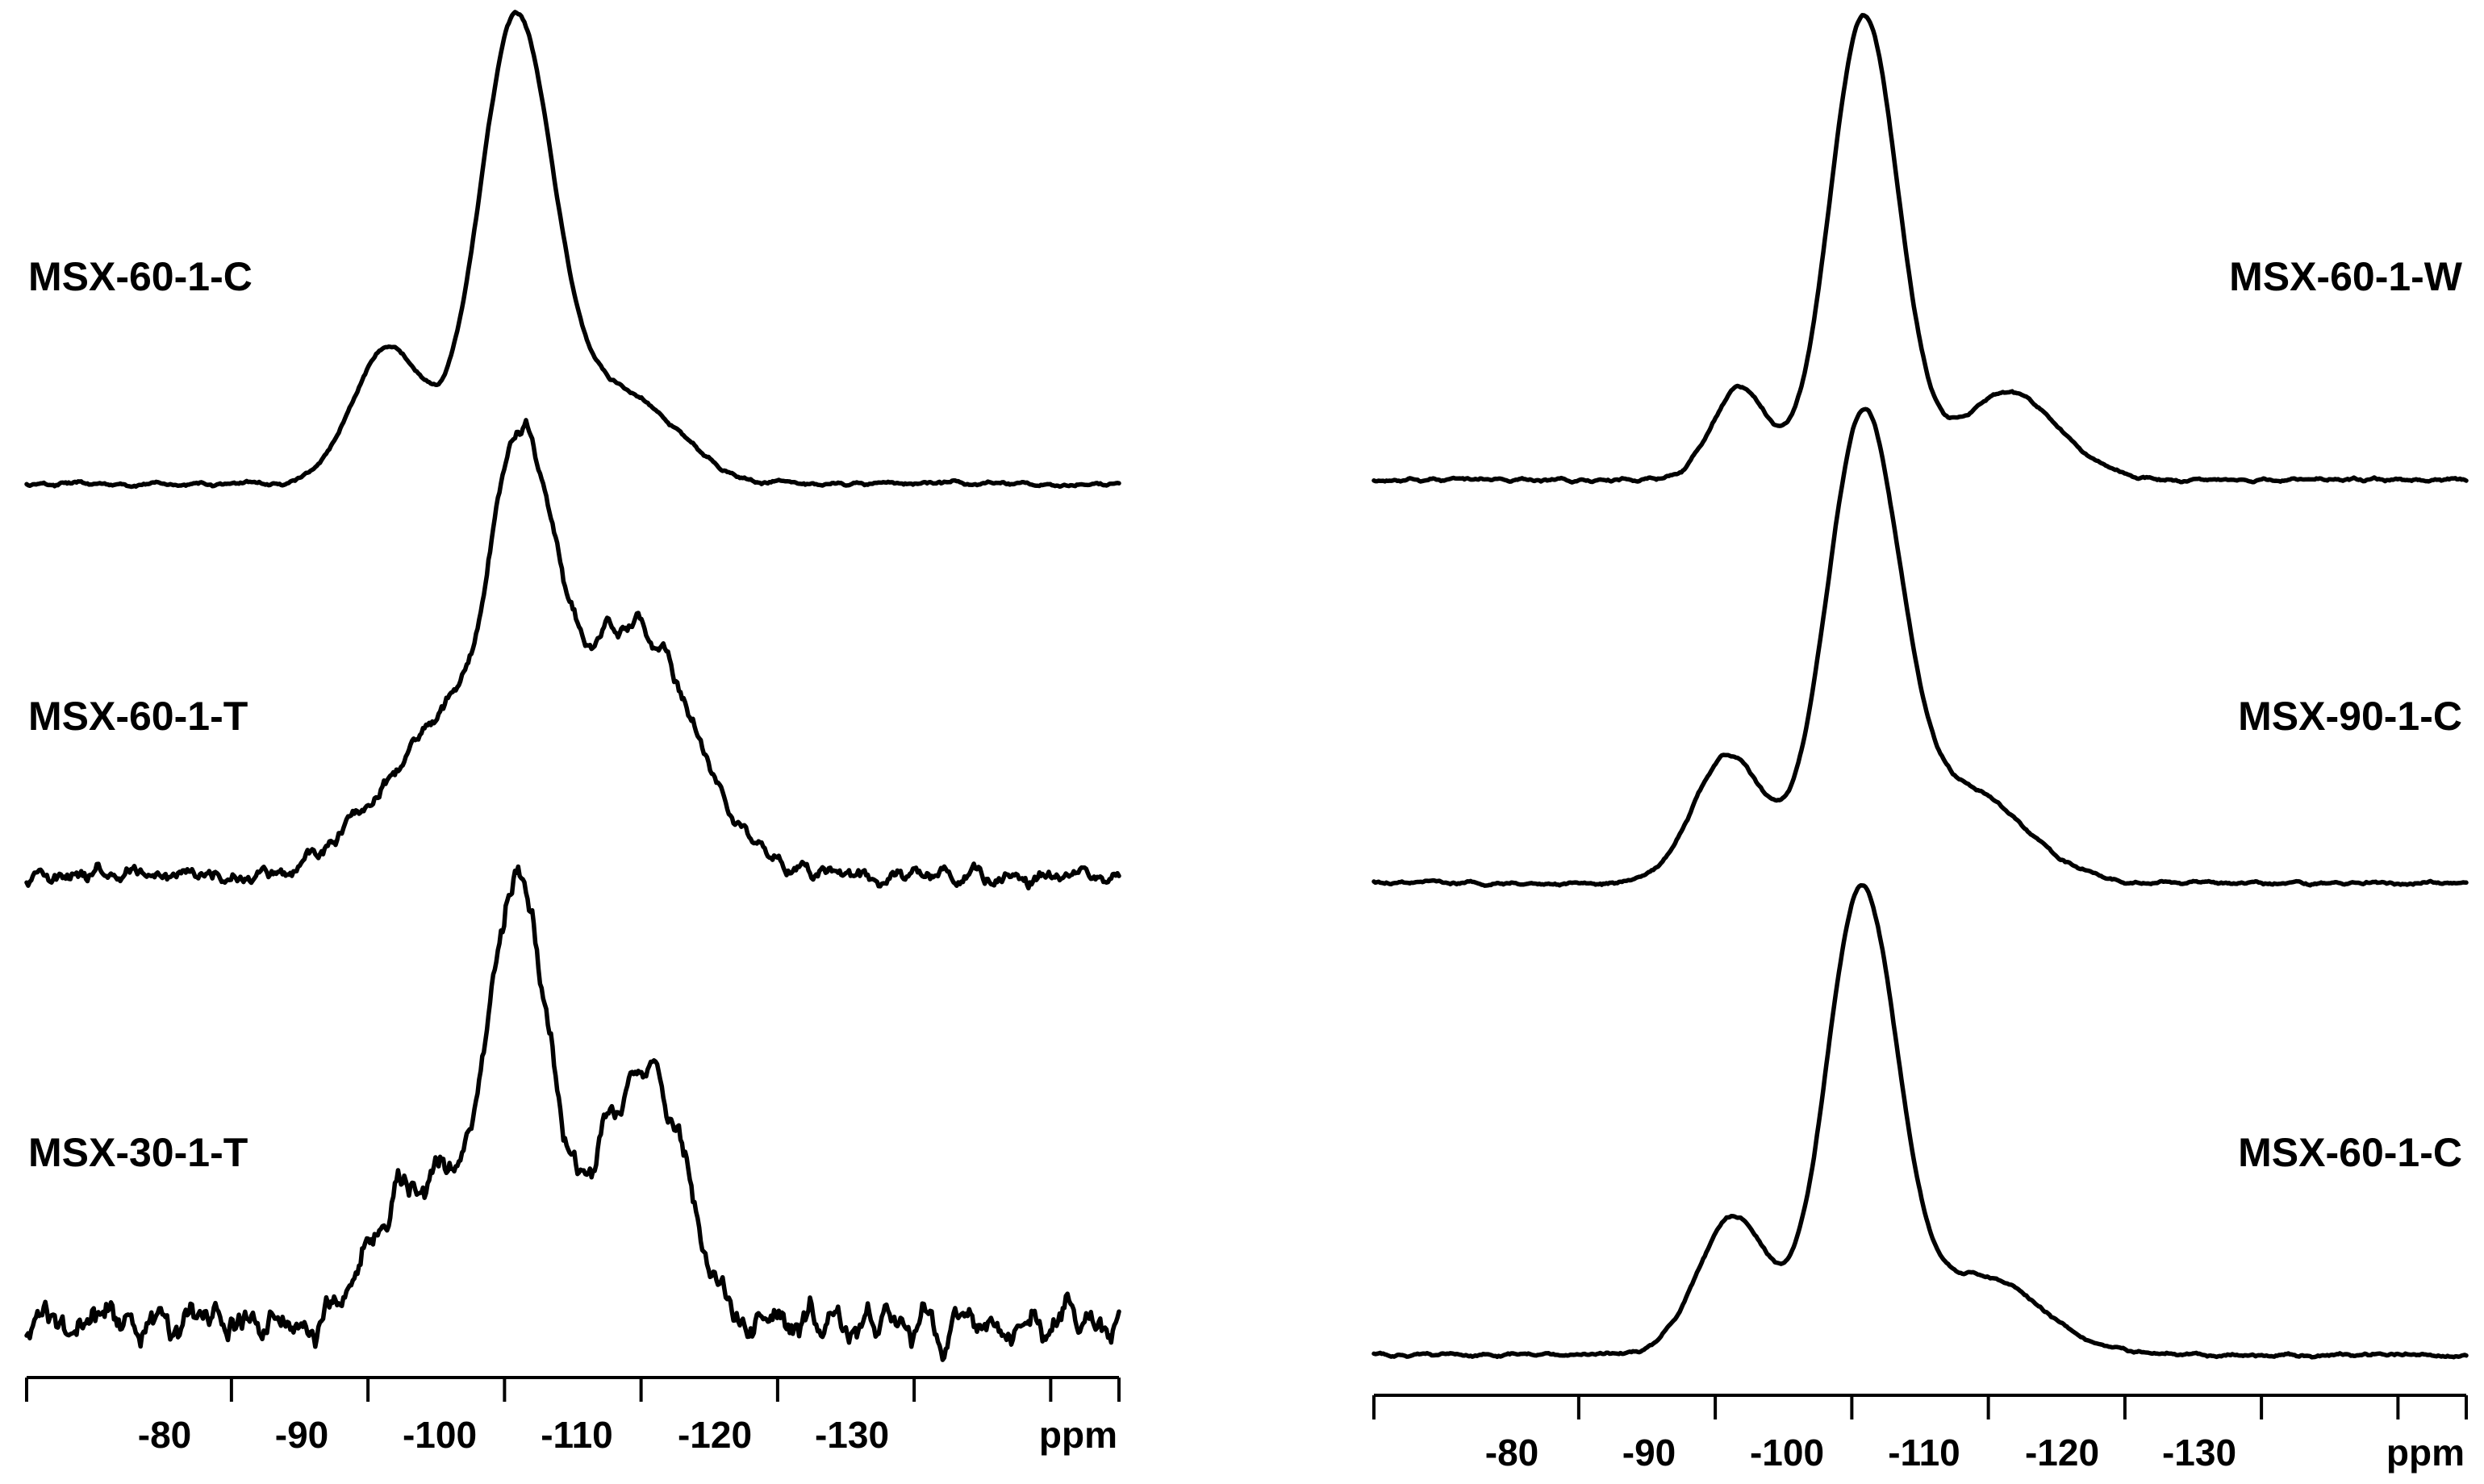 The width and height of the screenshot is (2484, 1484). Describe the element at coordinates (1511, 1453) in the screenshot. I see `tick-label-right-80: -80` at that location.